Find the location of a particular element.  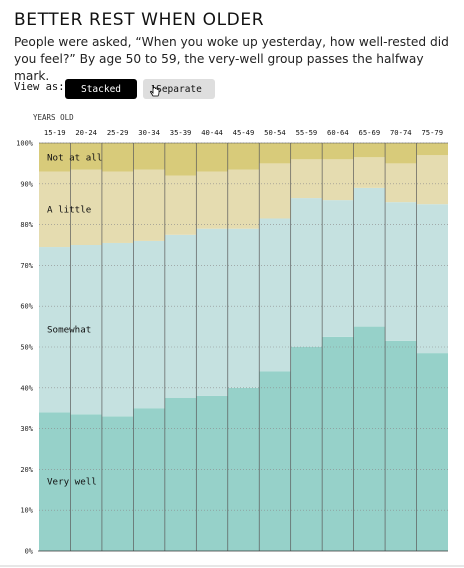

y-tick-label: 70% is located at coordinates (26, 266).